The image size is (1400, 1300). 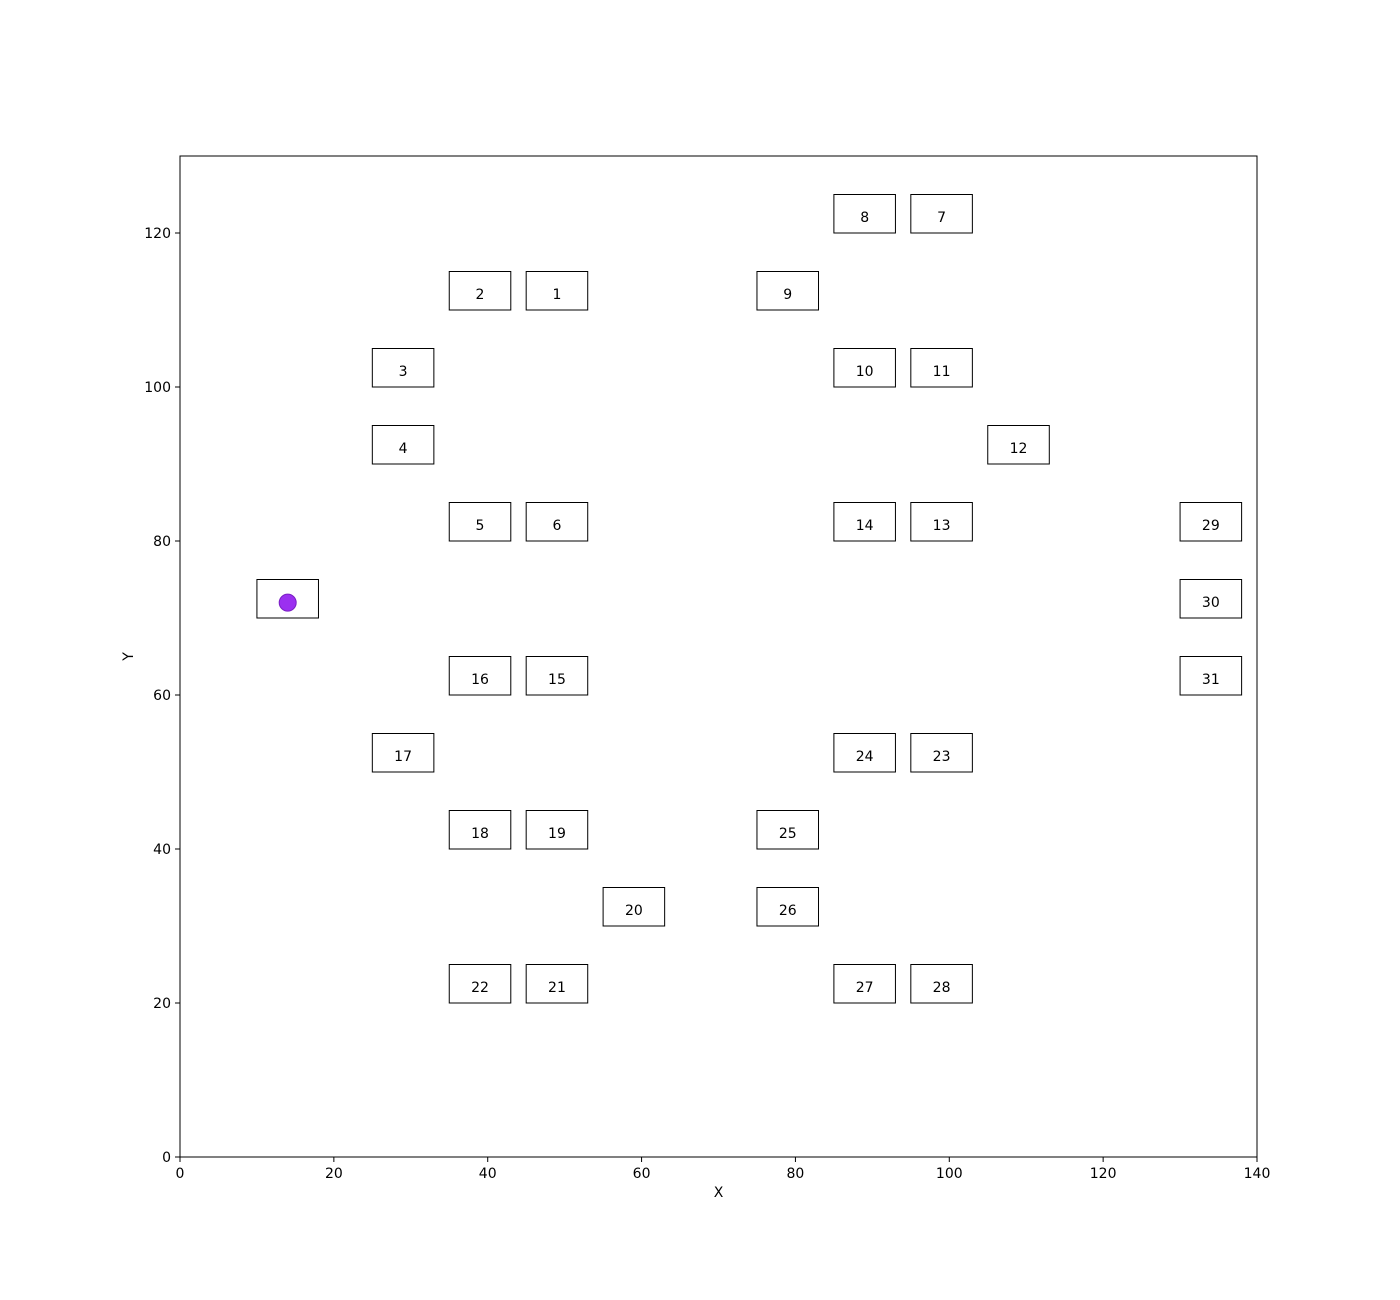 I want to click on x-tick-label: 100, so click(x=949, y=1174).